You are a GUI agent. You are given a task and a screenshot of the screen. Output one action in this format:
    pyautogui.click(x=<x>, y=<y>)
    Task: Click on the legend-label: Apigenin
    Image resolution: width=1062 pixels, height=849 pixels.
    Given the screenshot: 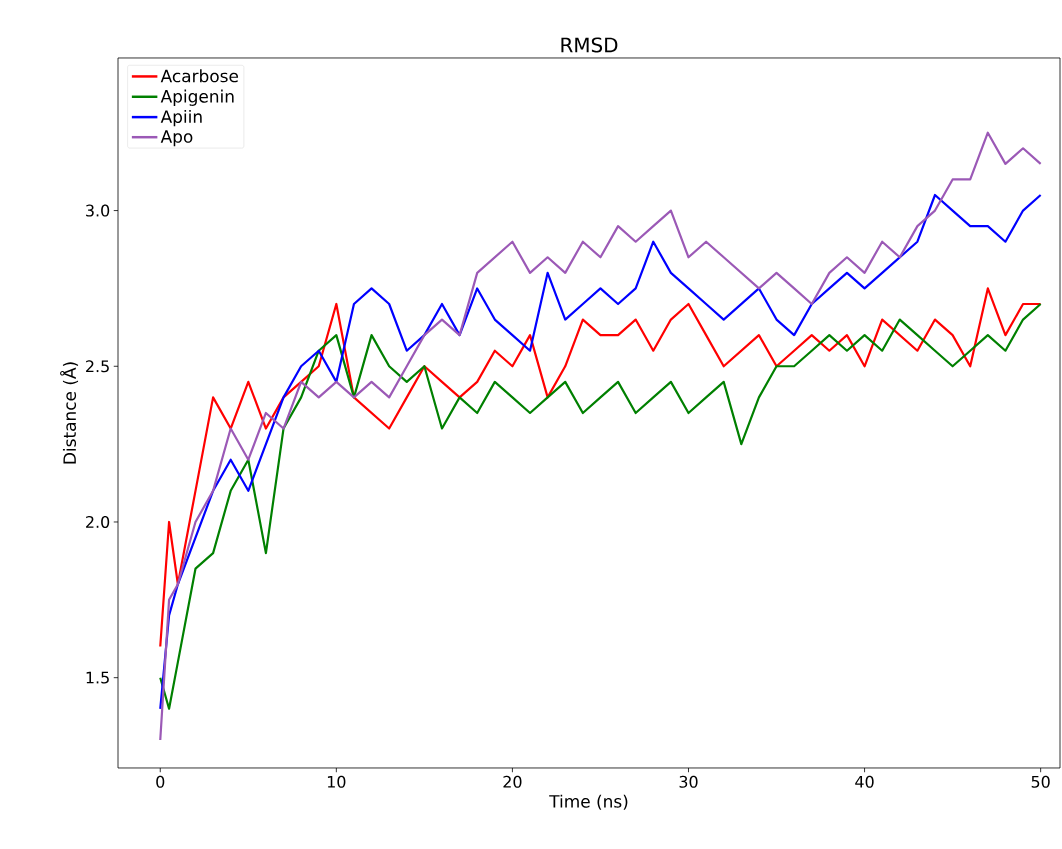 What is the action you would take?
    pyautogui.click(x=197, y=97)
    